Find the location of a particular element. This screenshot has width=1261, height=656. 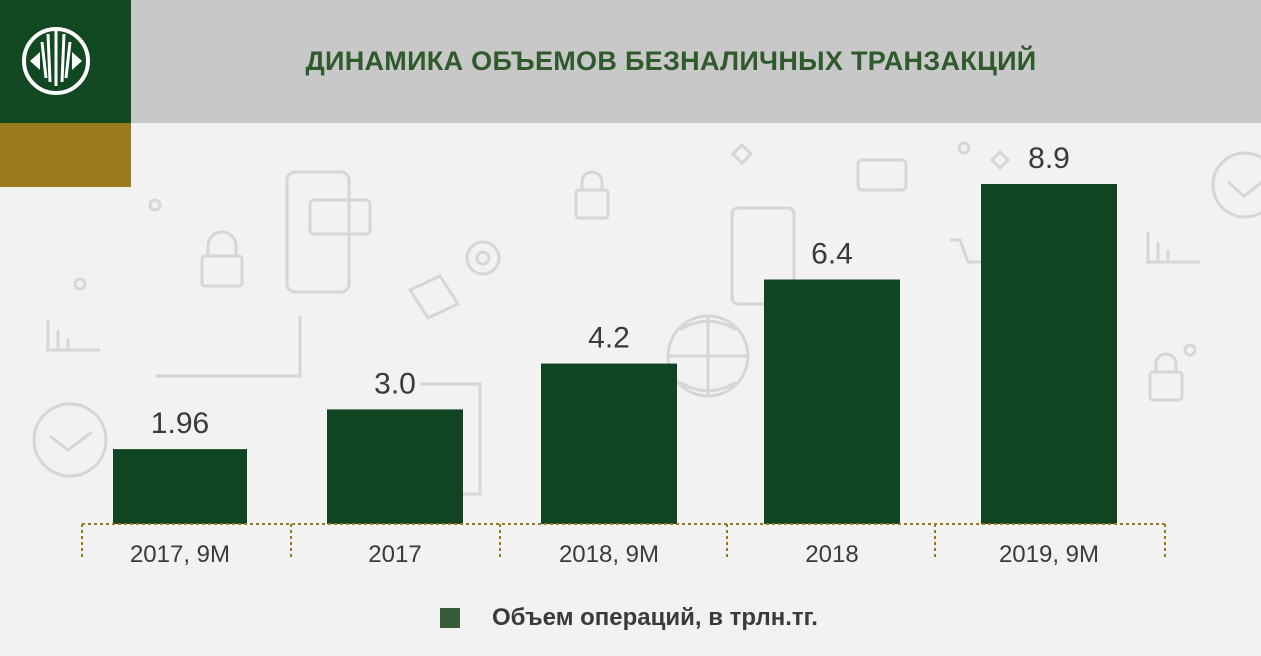

value-label-0: 1.96 is located at coordinates (180, 423).